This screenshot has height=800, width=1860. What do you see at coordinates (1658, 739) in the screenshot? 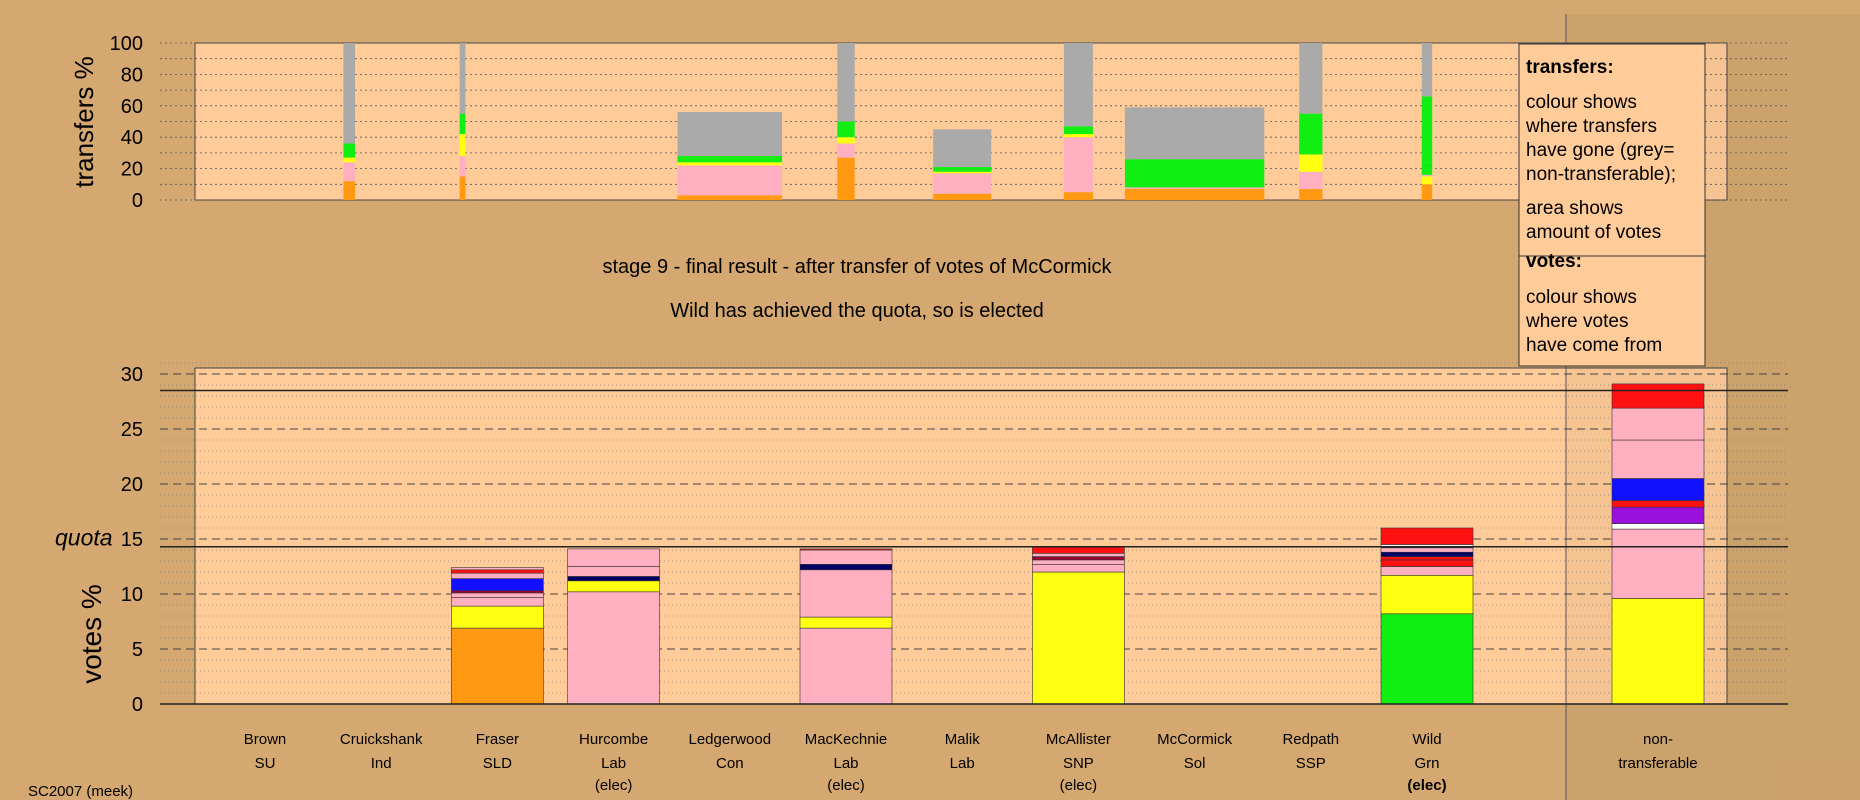
I see `candidate-name: non-` at bounding box center [1658, 739].